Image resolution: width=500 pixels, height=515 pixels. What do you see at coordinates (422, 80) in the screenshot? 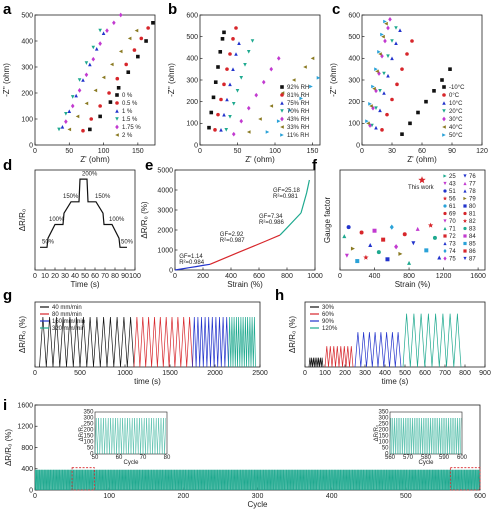
I see `panel-c` at bounding box center [422, 80].